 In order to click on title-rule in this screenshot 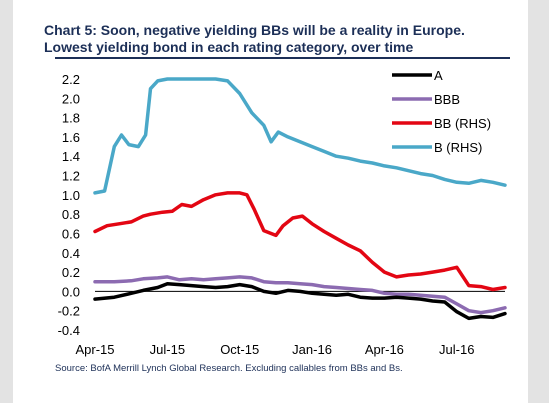, I will do `click(282, 58)`.